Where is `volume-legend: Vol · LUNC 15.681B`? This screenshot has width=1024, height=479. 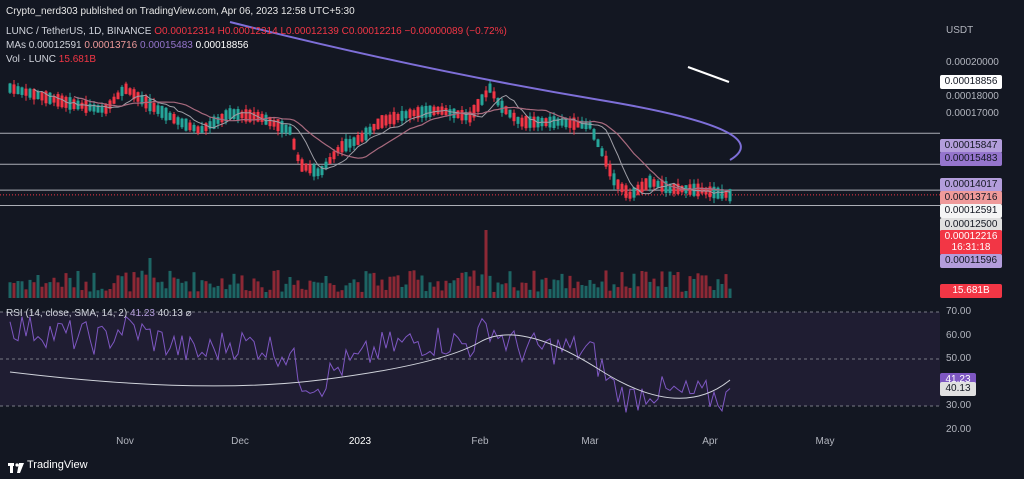
volume-legend: Vol · LUNC 15.681B is located at coordinates (51, 59).